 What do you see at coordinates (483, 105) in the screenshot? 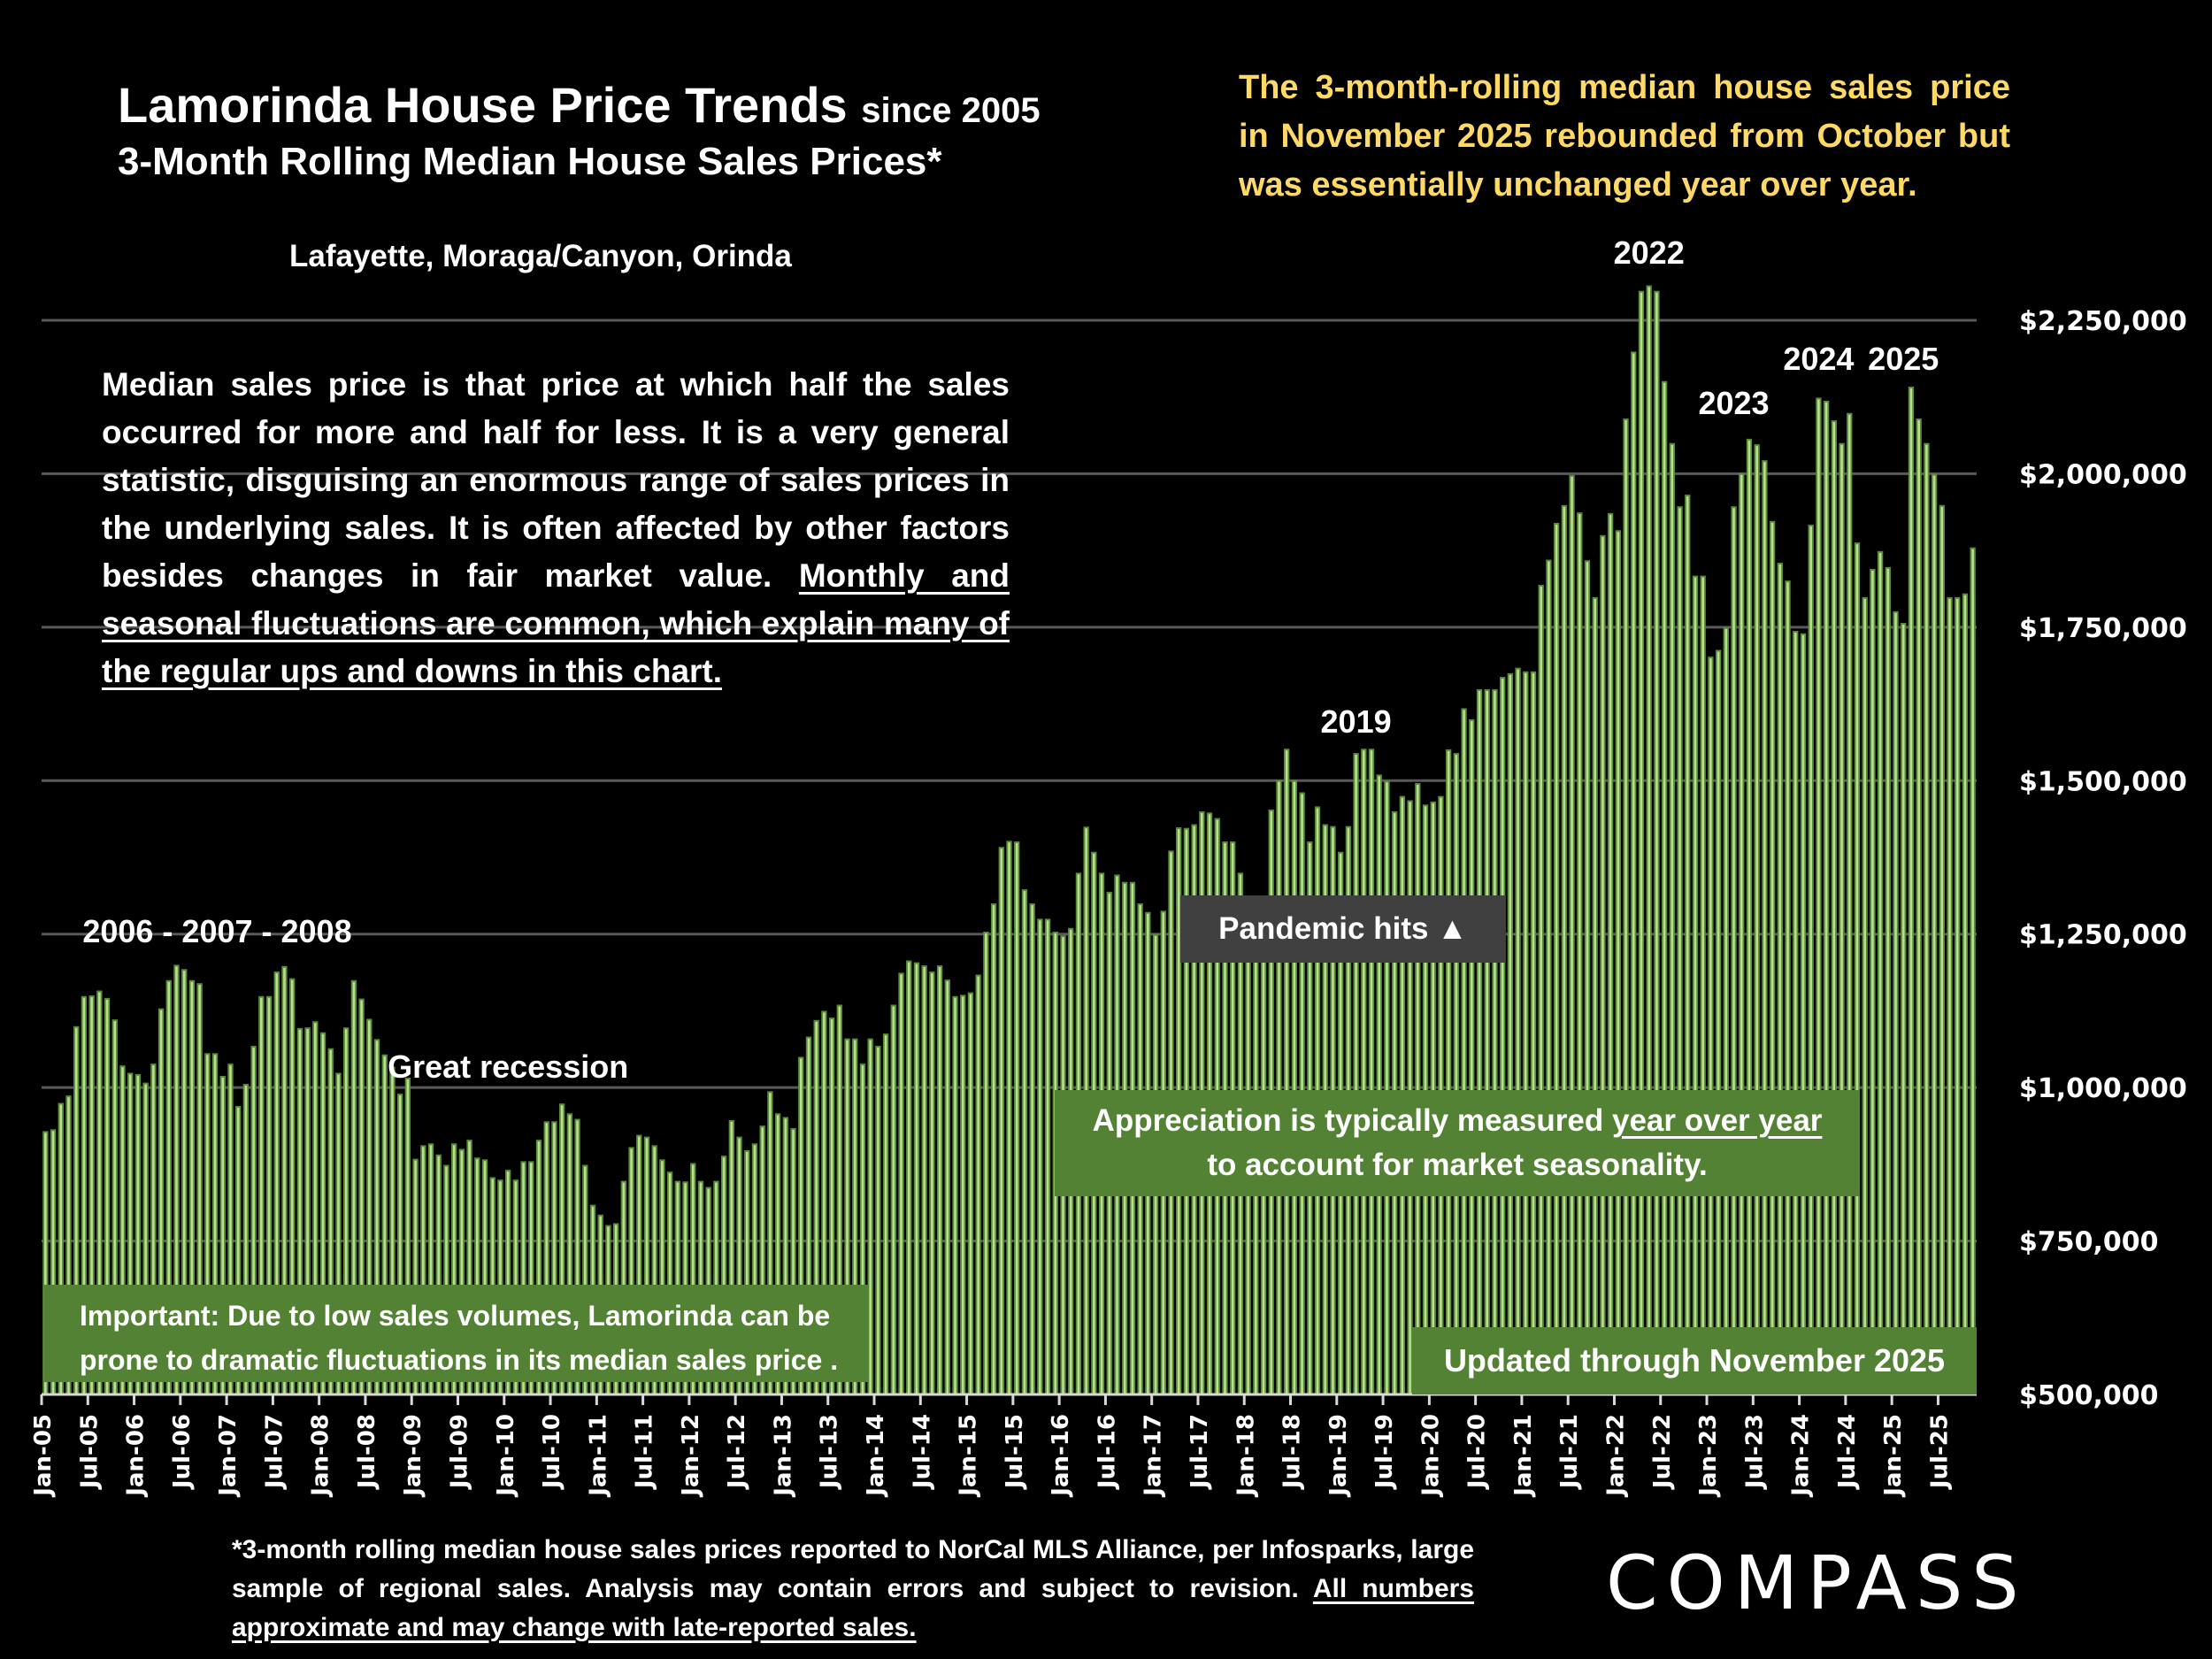
I see `title-main: Lamorinda House Price Trends` at bounding box center [483, 105].